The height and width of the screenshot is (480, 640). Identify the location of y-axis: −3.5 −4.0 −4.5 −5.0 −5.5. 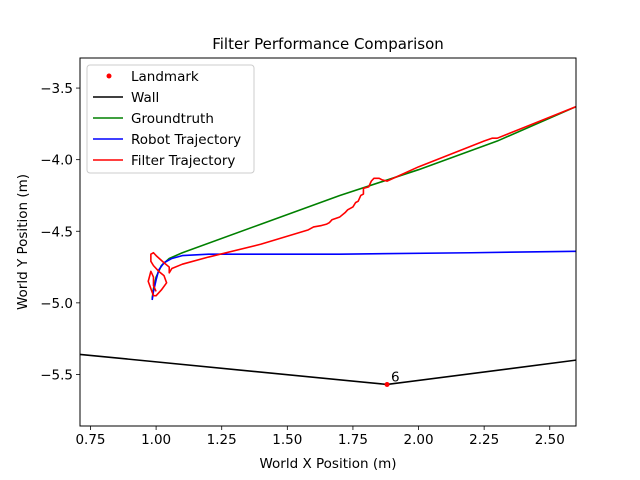
(60, 232).